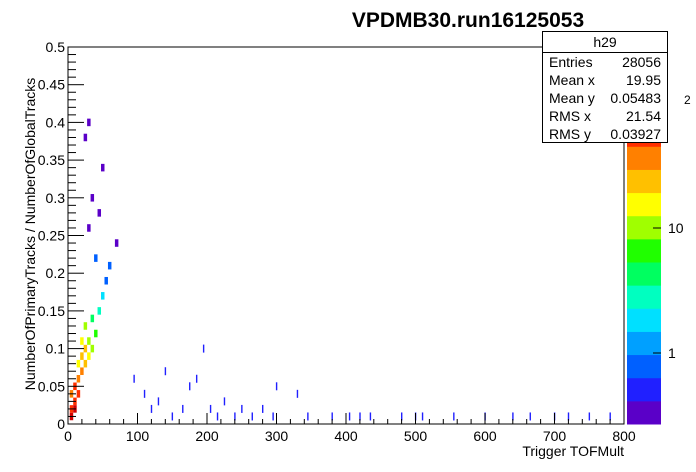  I want to click on y-tick-label: 0, so click(61, 424).